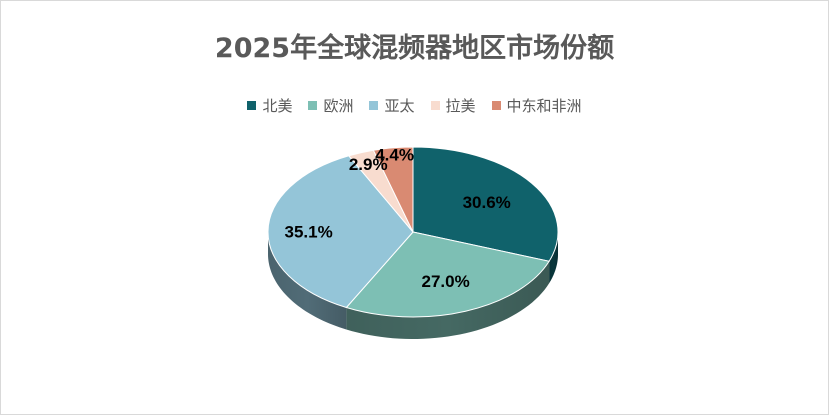  I want to click on legend-item: 中东和非洲, so click(536, 105).